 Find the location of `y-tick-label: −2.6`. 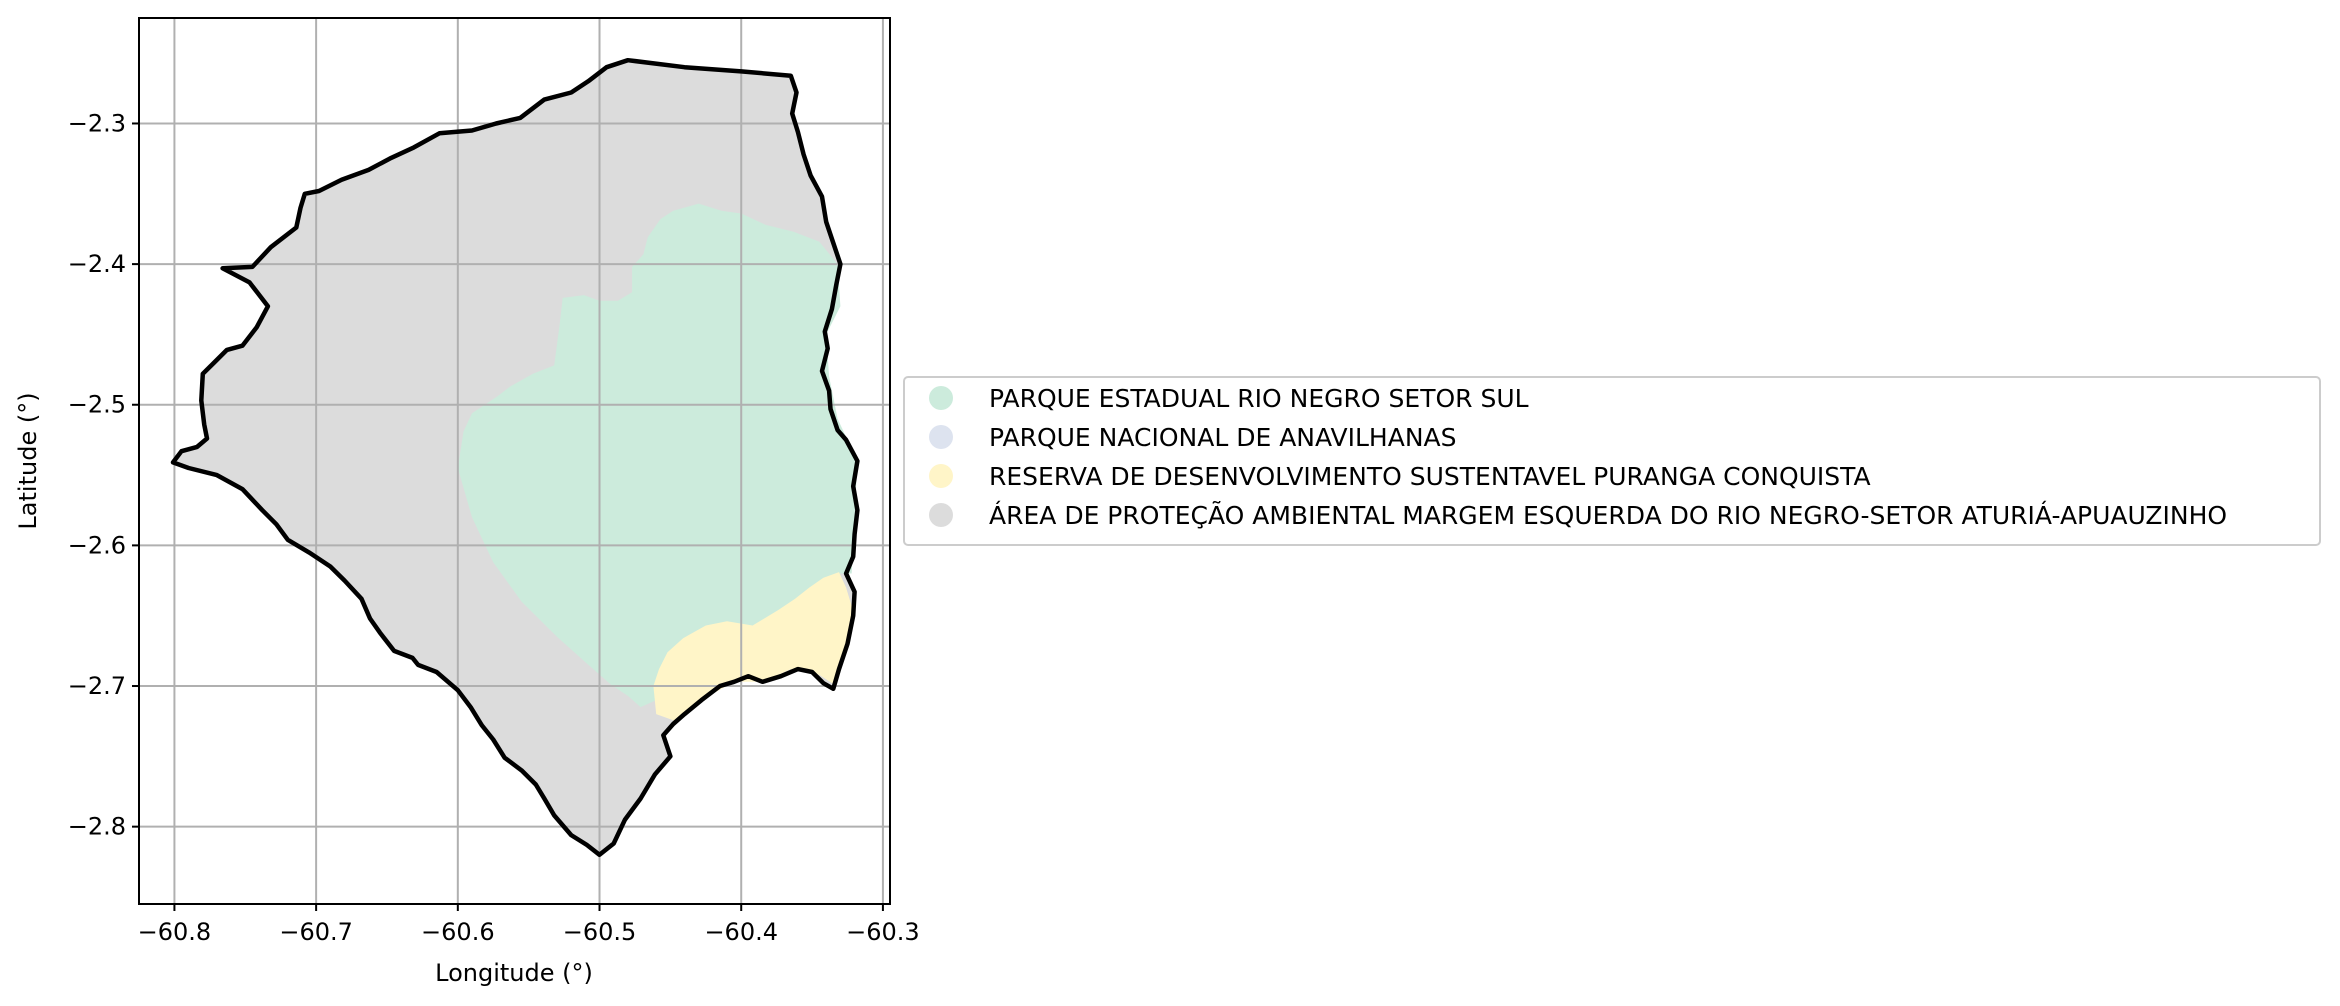

y-tick-label: −2.6 is located at coordinates (97, 545).